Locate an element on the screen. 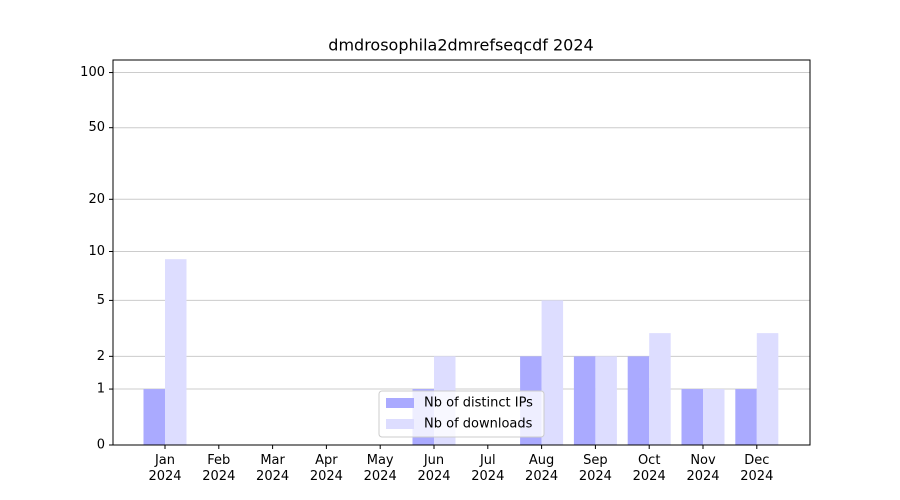 The width and height of the screenshot is (900, 500). y-tick-label: 100 is located at coordinates (92, 72).